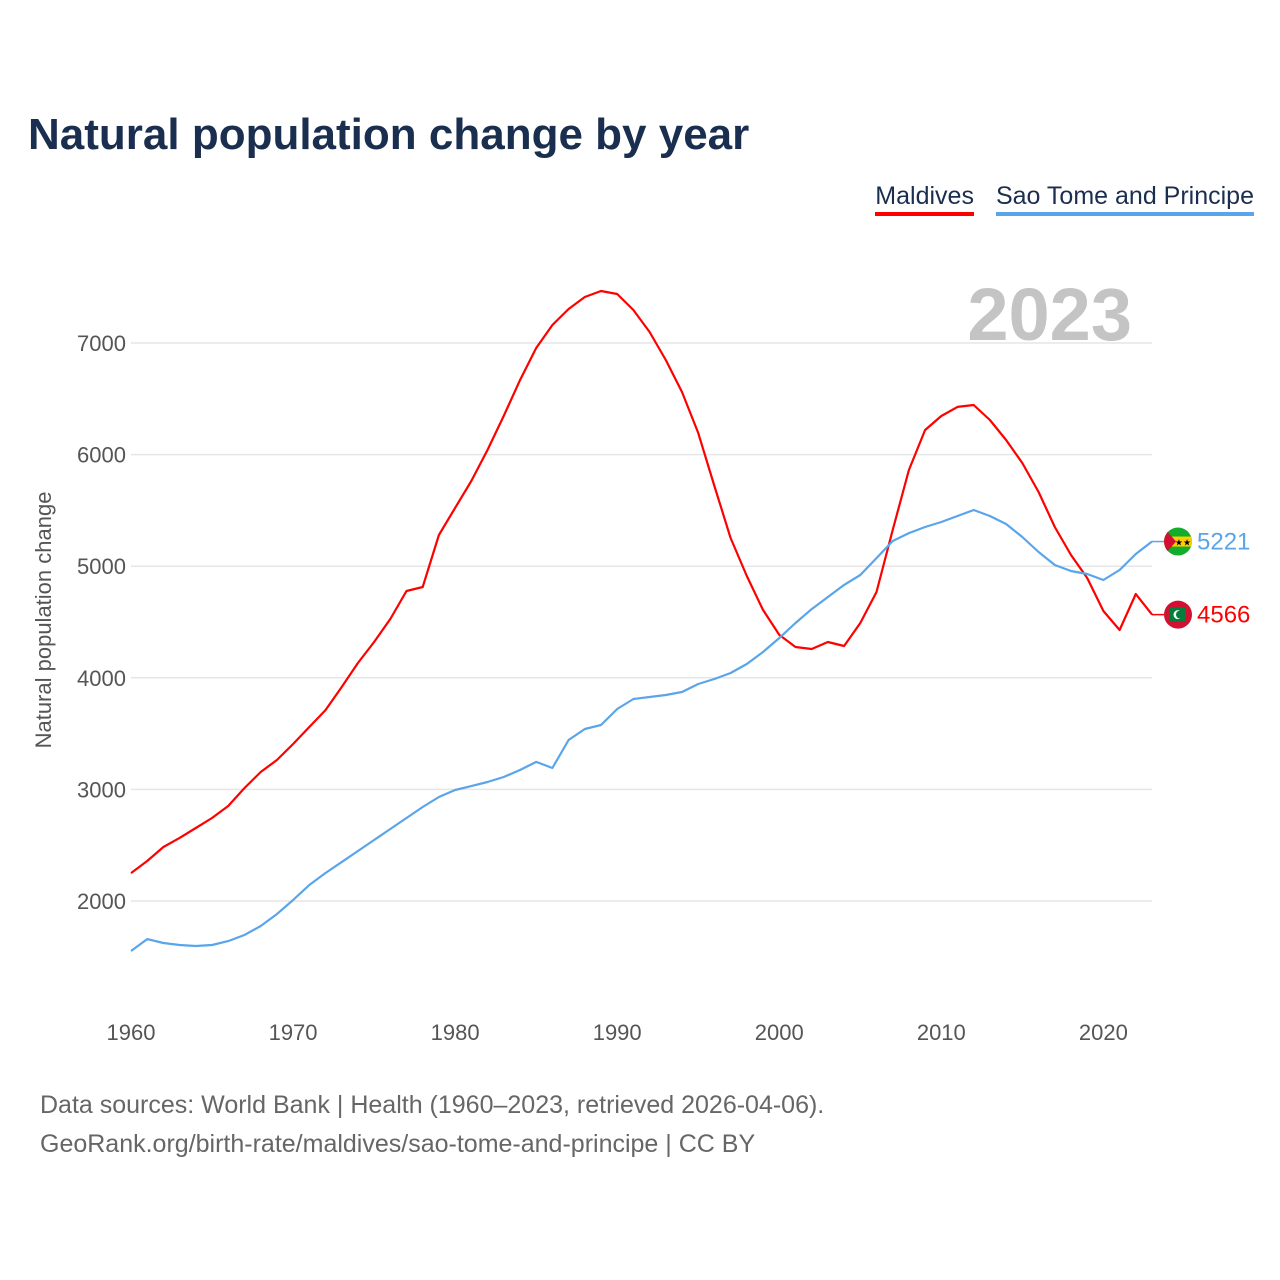 This screenshot has width=1280, height=1280. What do you see at coordinates (1103, 1032) in the screenshot?
I see `x-tick-label: 2020` at bounding box center [1103, 1032].